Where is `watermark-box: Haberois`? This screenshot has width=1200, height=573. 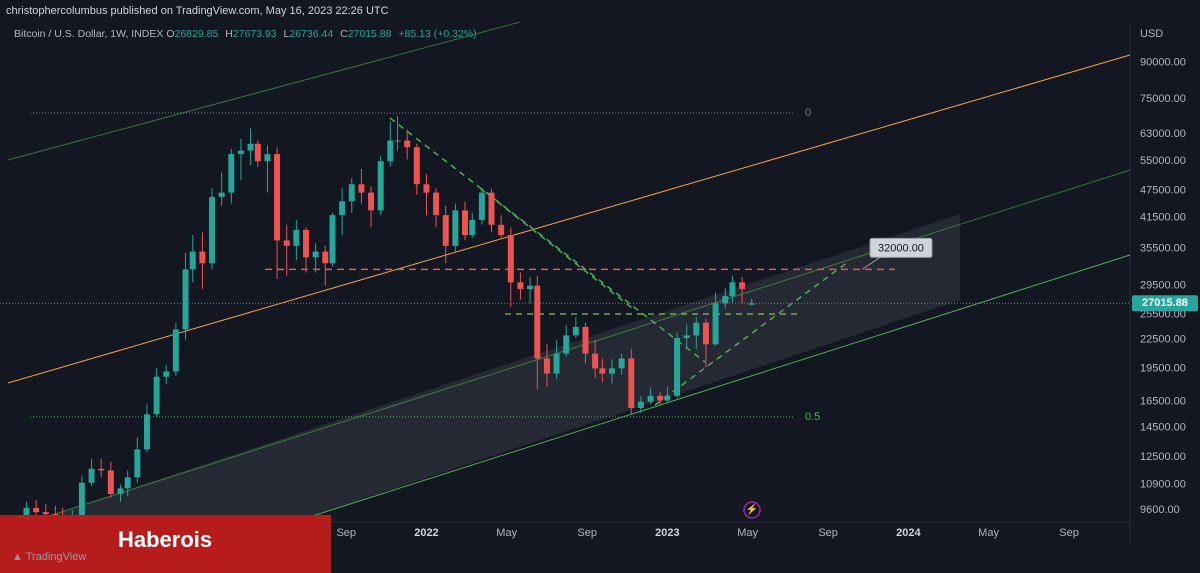 watermark-box: Haberois is located at coordinates (165, 544).